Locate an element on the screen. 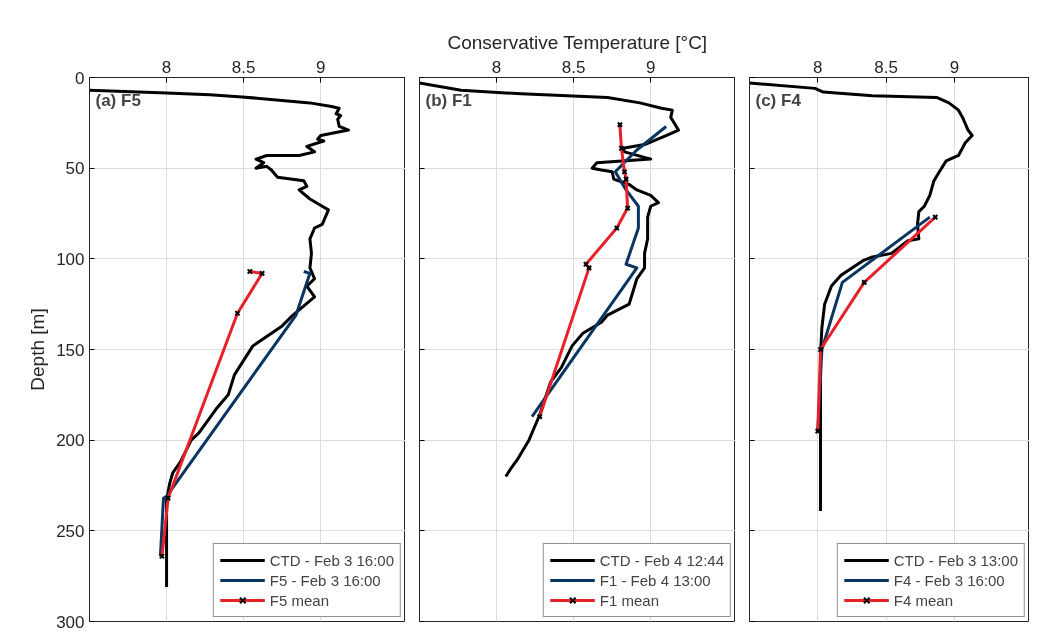 The width and height of the screenshot is (1043, 632). y-tick-label: 300 is located at coordinates (70, 622).